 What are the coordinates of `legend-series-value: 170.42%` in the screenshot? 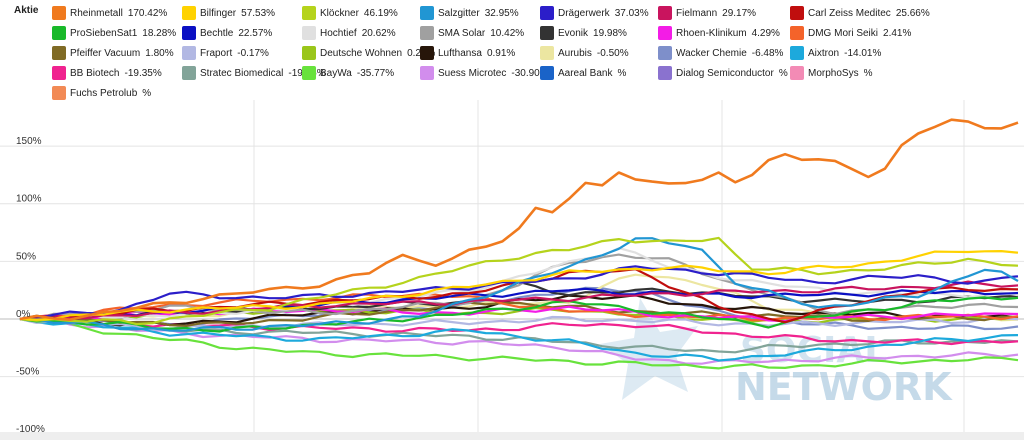 It's located at (147, 13).